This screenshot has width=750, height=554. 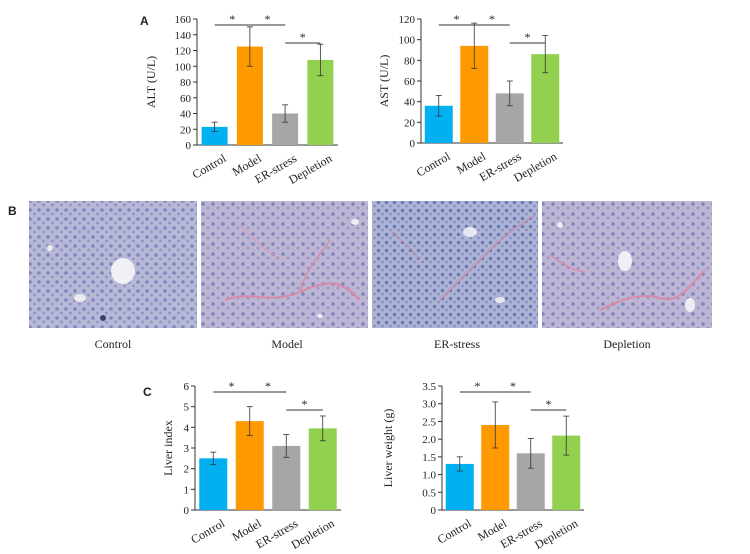 What do you see at coordinates (151, 82) in the screenshot?
I see `y-axis-label: ALT (U/L)` at bounding box center [151, 82].